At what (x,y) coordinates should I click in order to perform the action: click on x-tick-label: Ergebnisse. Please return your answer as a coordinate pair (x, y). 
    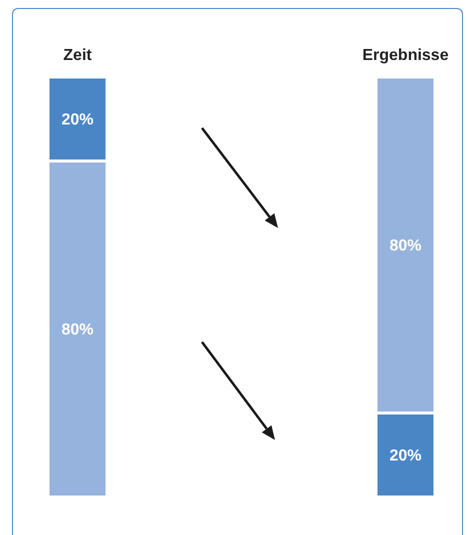
    Looking at the image, I should click on (405, 55).